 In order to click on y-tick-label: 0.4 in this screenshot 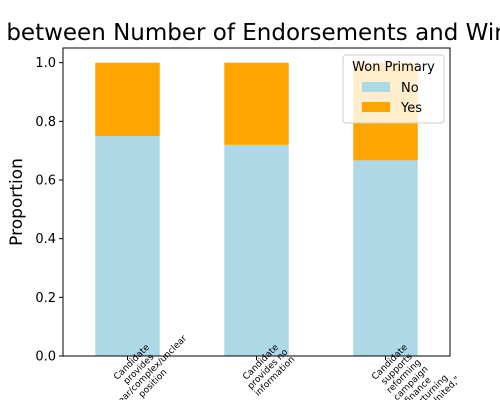, I will do `click(45, 239)`.